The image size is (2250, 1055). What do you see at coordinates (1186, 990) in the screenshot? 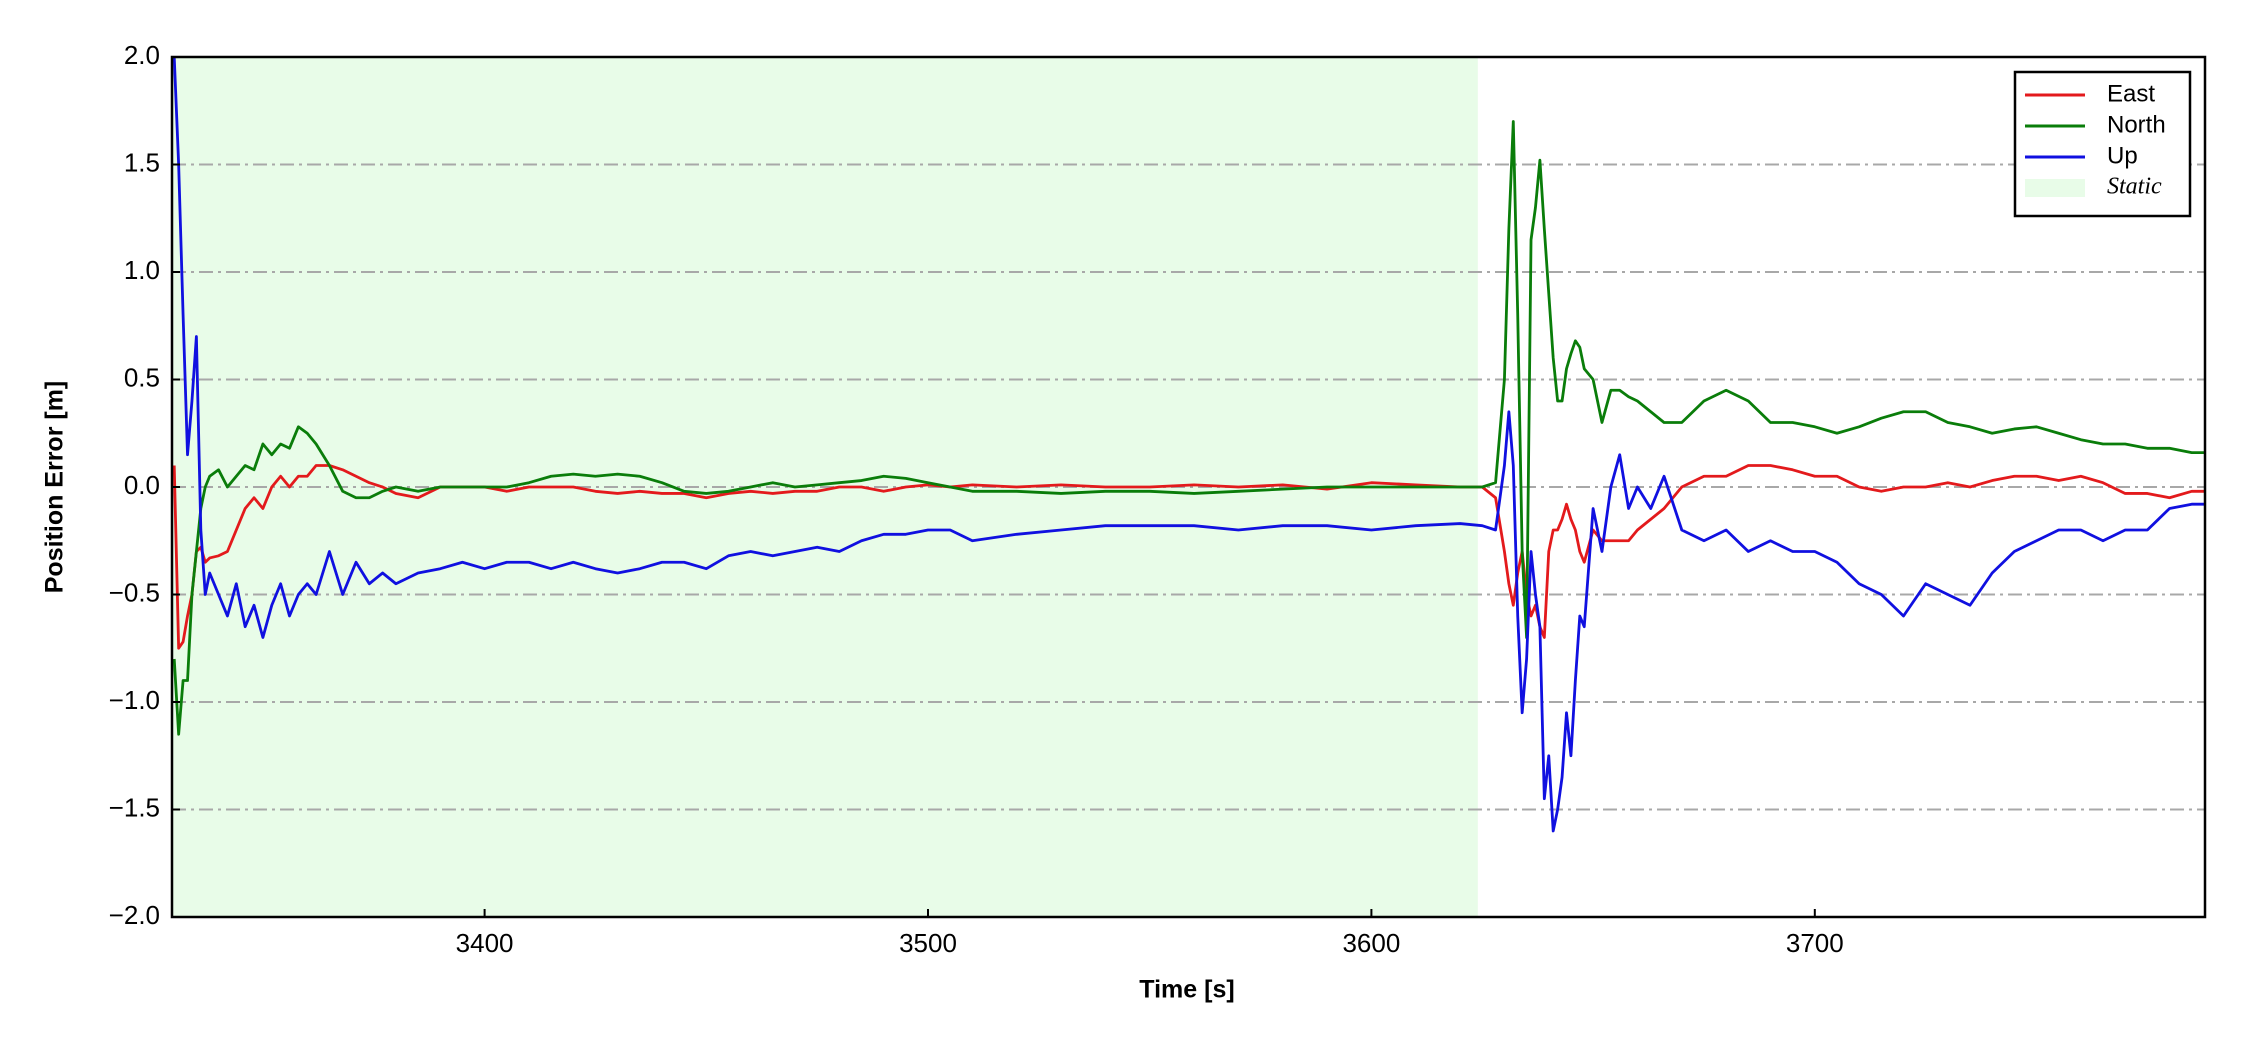
I see `x-axis-label: Time [s]` at bounding box center [1186, 990].